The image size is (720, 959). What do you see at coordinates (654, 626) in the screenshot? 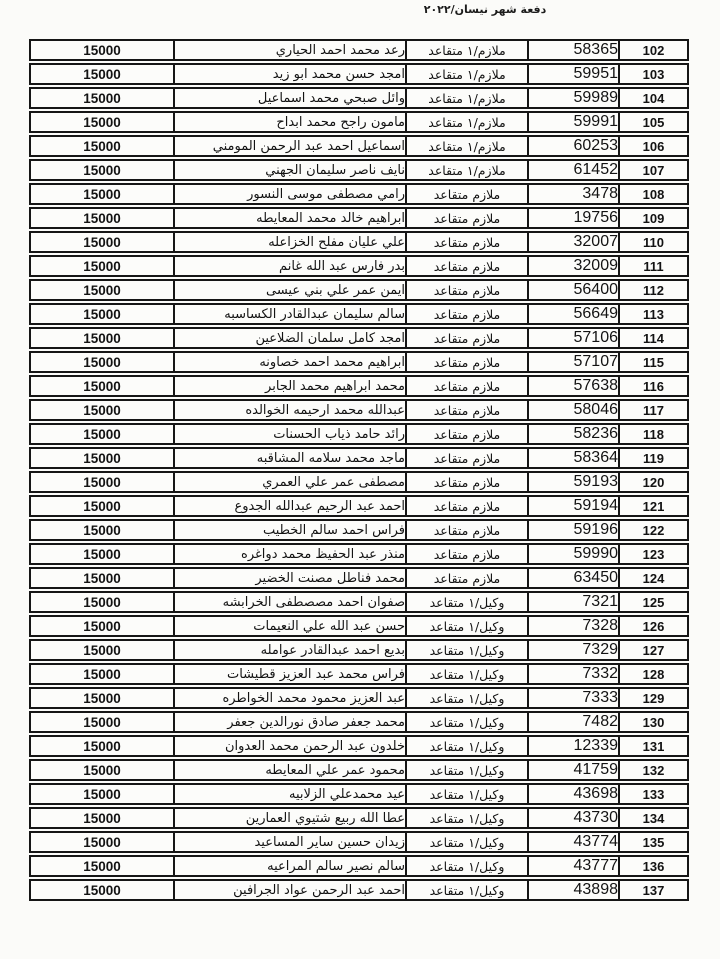
I see `row-number-cell: 126` at bounding box center [654, 626].